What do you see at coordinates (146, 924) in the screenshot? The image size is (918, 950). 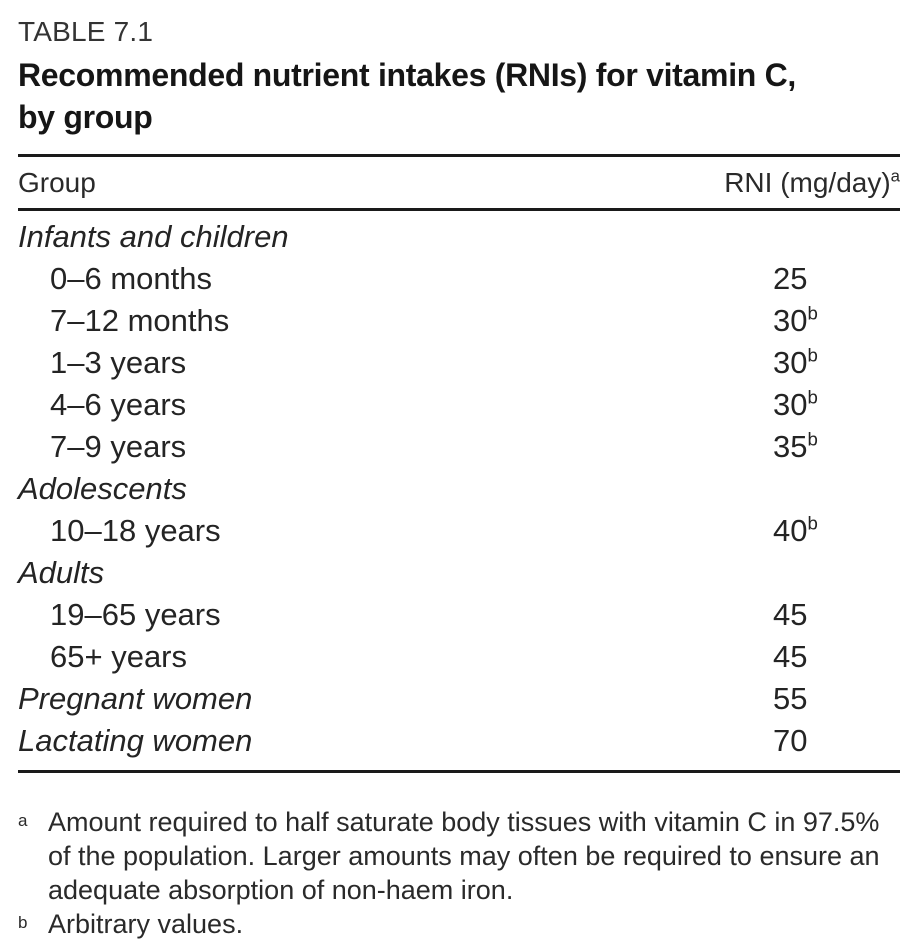 I see `footnote-text: Arbitrary values.` at bounding box center [146, 924].